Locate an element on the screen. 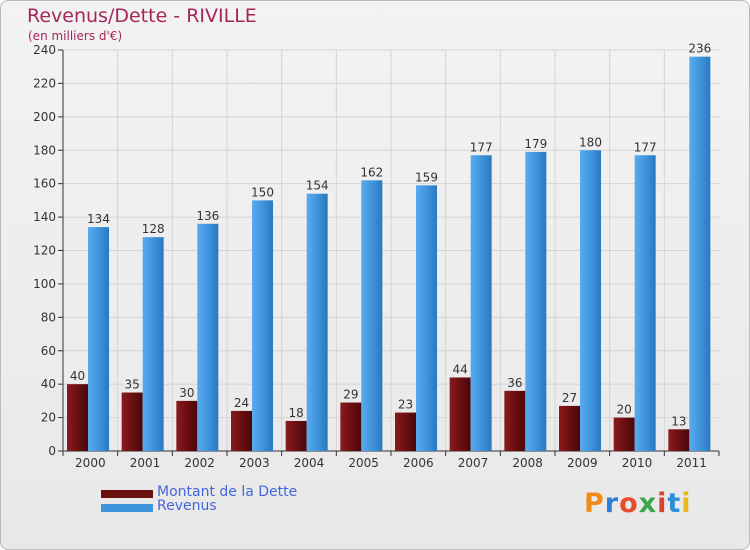 The image size is (750, 550). data-label: 128 is located at coordinates (153, 229).